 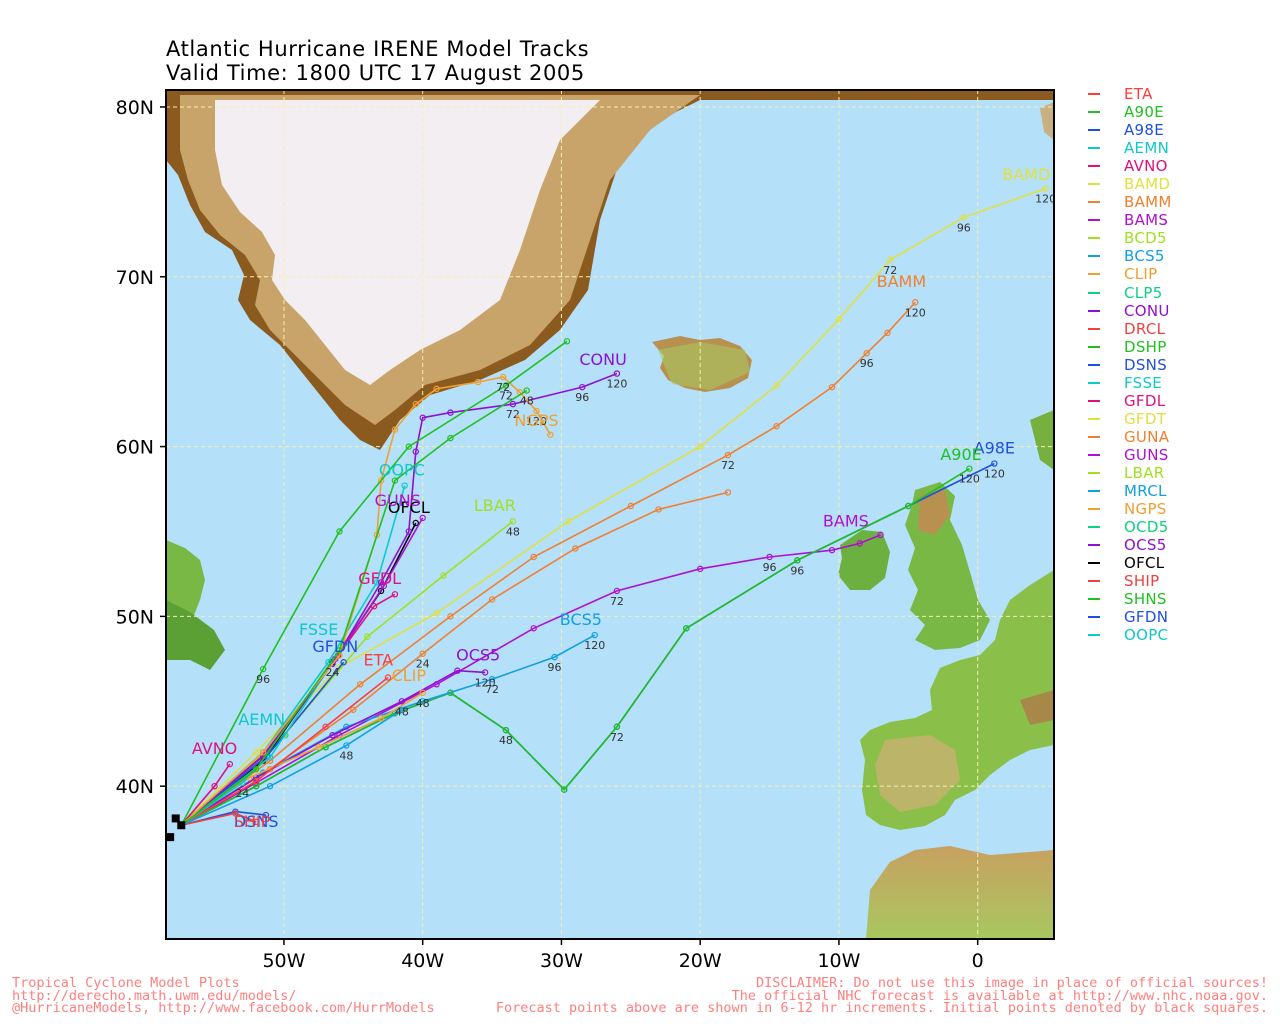 I want to click on initial-point-square, so click(x=175, y=818).